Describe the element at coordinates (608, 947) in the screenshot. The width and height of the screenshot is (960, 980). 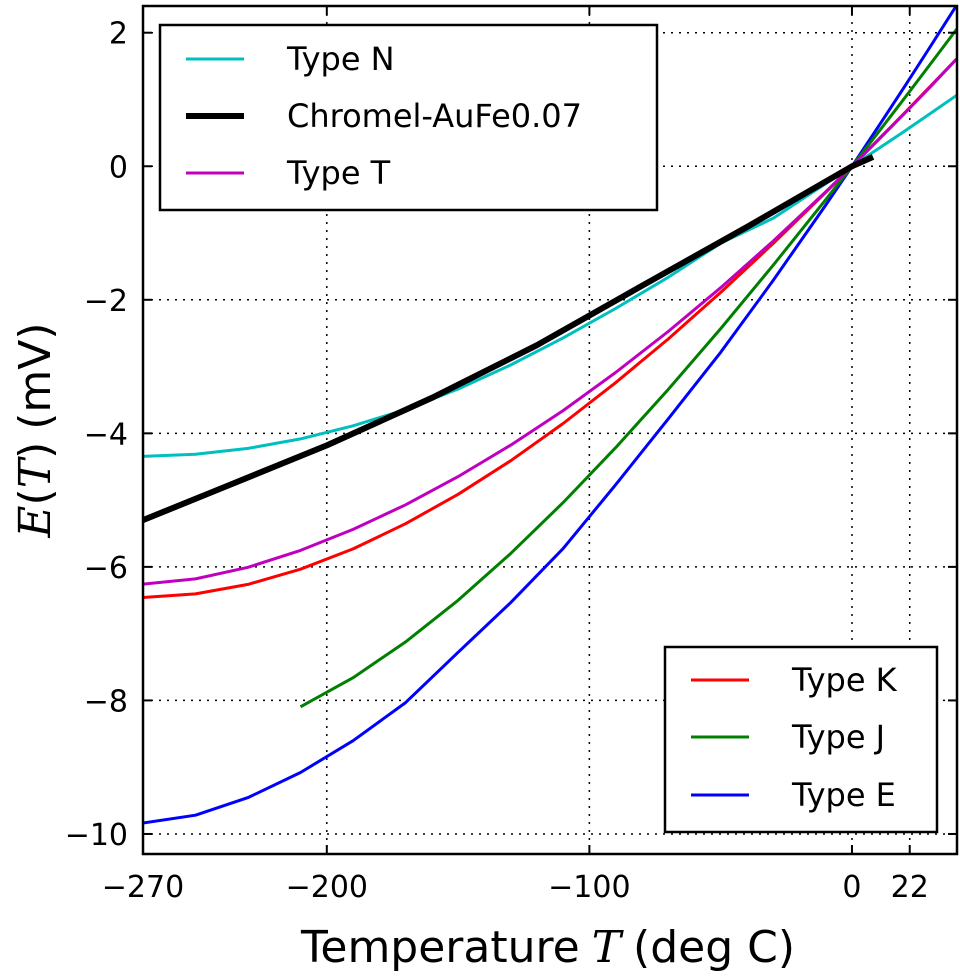
I see `x-axis-title-symbol: T` at that location.